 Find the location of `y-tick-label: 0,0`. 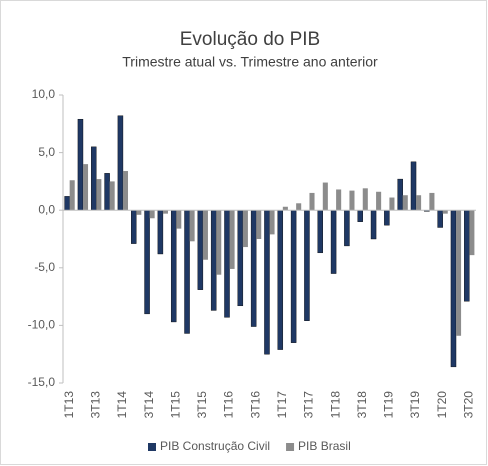

y-tick-label: 0,0 is located at coordinates (46, 209).